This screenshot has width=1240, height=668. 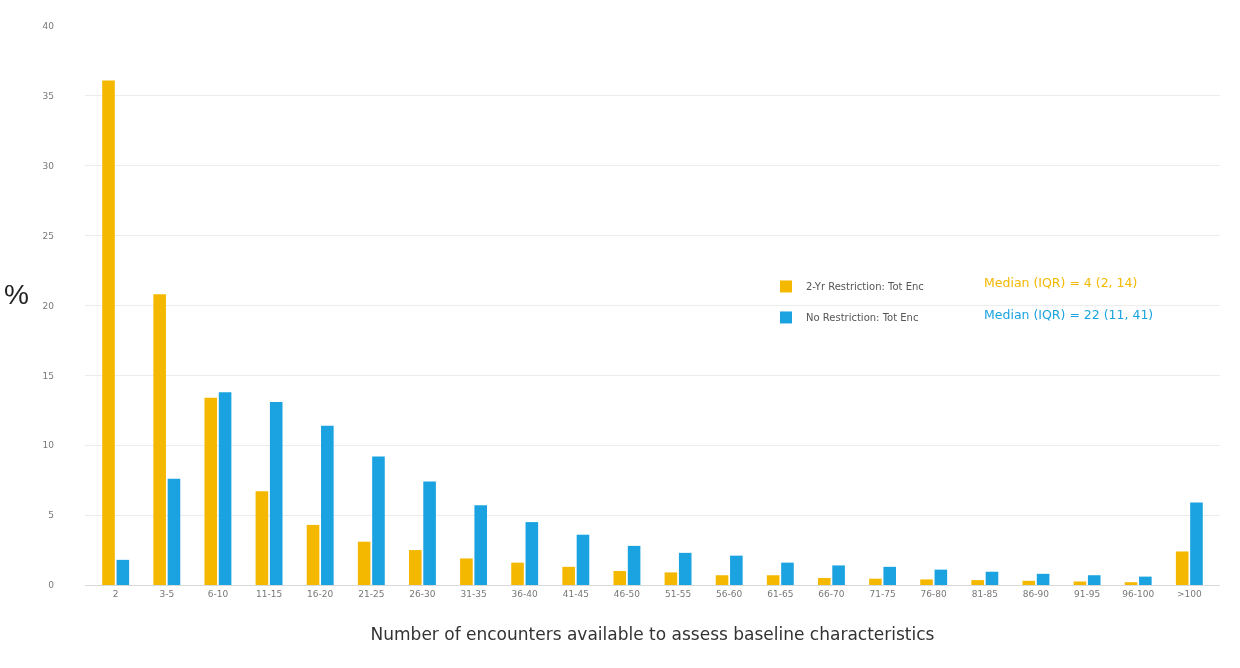 What do you see at coordinates (48, 96) in the screenshot?
I see `y-tick-label: 35` at bounding box center [48, 96].